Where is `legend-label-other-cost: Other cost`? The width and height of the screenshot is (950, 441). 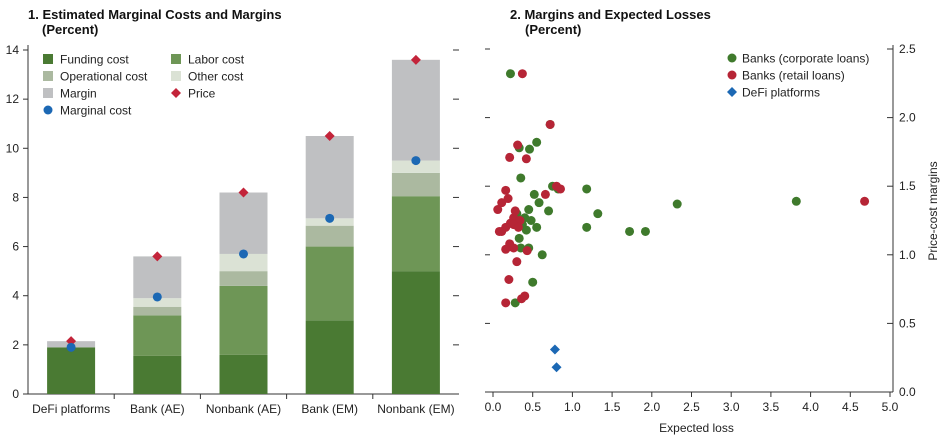
legend-label-other-cost: Other cost is located at coordinates (216, 77).